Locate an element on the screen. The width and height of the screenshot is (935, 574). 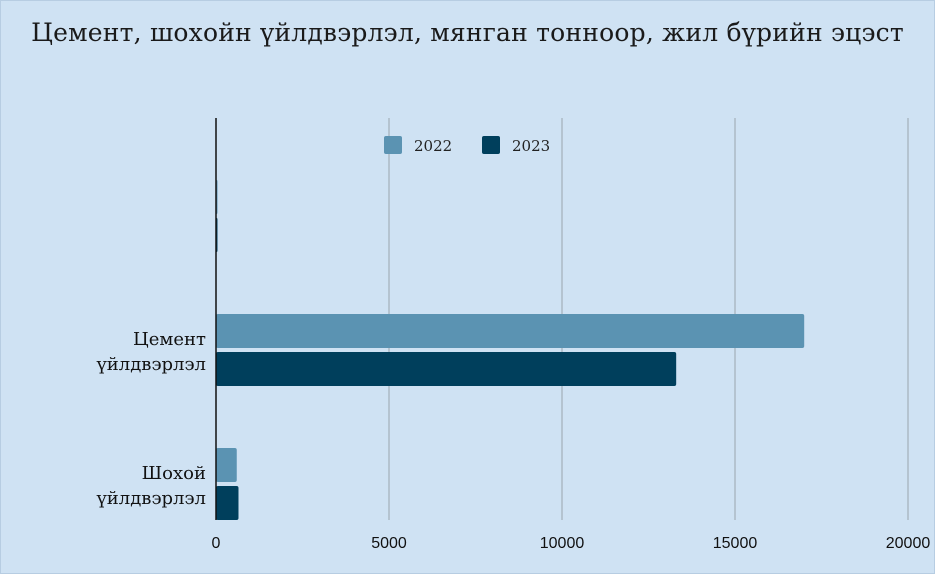
x-tick-label: 15000 is located at coordinates (735, 543).